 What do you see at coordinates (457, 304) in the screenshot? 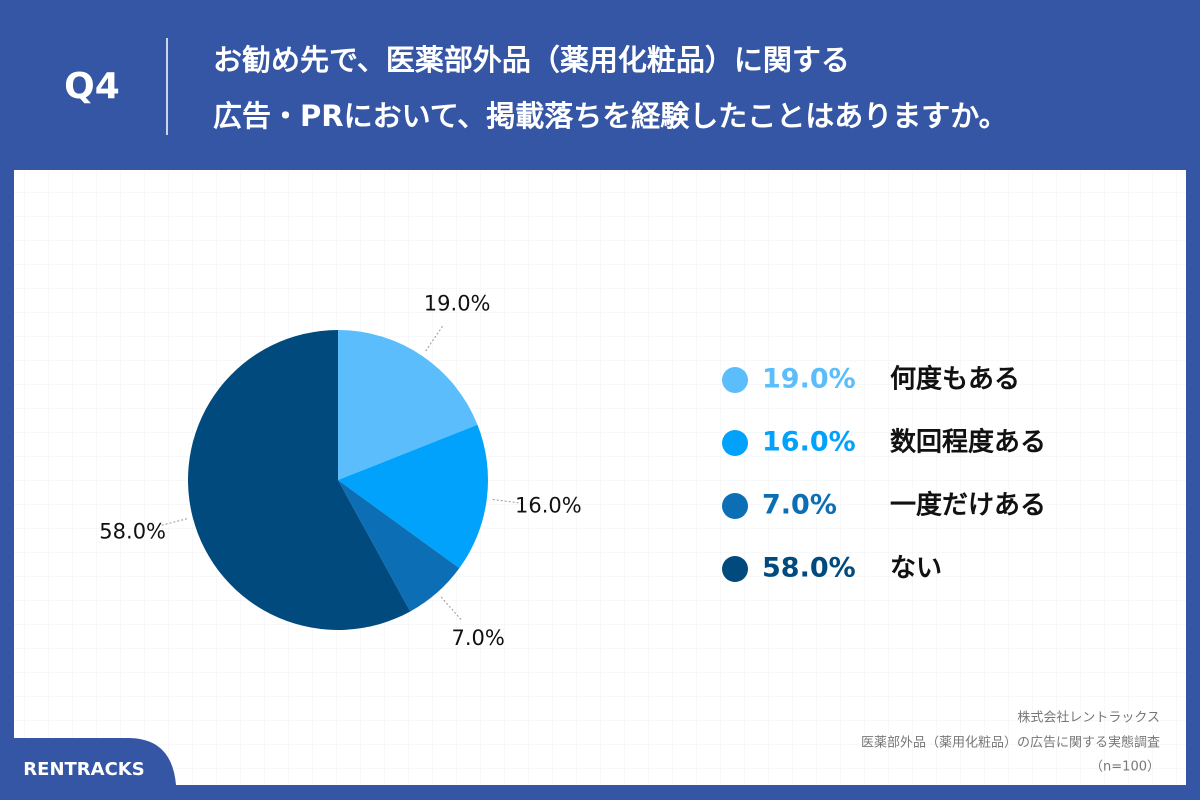
I see `slice-label: 19.0%` at bounding box center [457, 304].